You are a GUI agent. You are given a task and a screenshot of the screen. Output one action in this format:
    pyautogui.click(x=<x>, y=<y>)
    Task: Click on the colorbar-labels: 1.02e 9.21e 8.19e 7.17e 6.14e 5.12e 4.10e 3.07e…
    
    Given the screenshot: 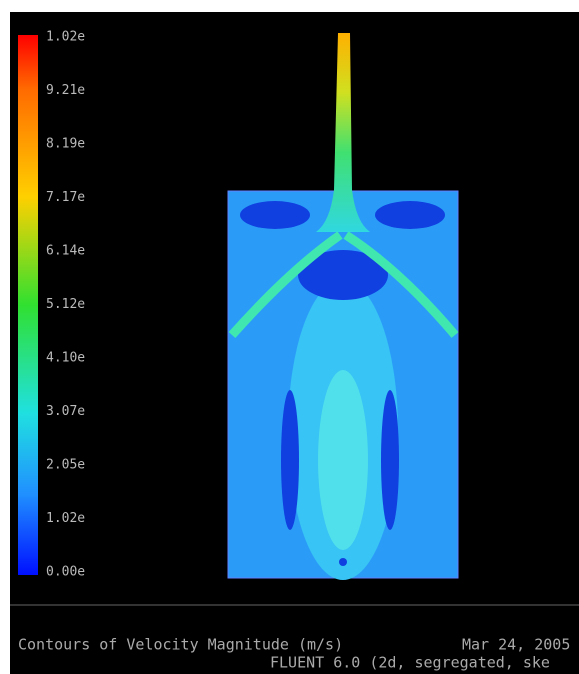 What is the action you would take?
    pyautogui.click(x=65, y=305)
    